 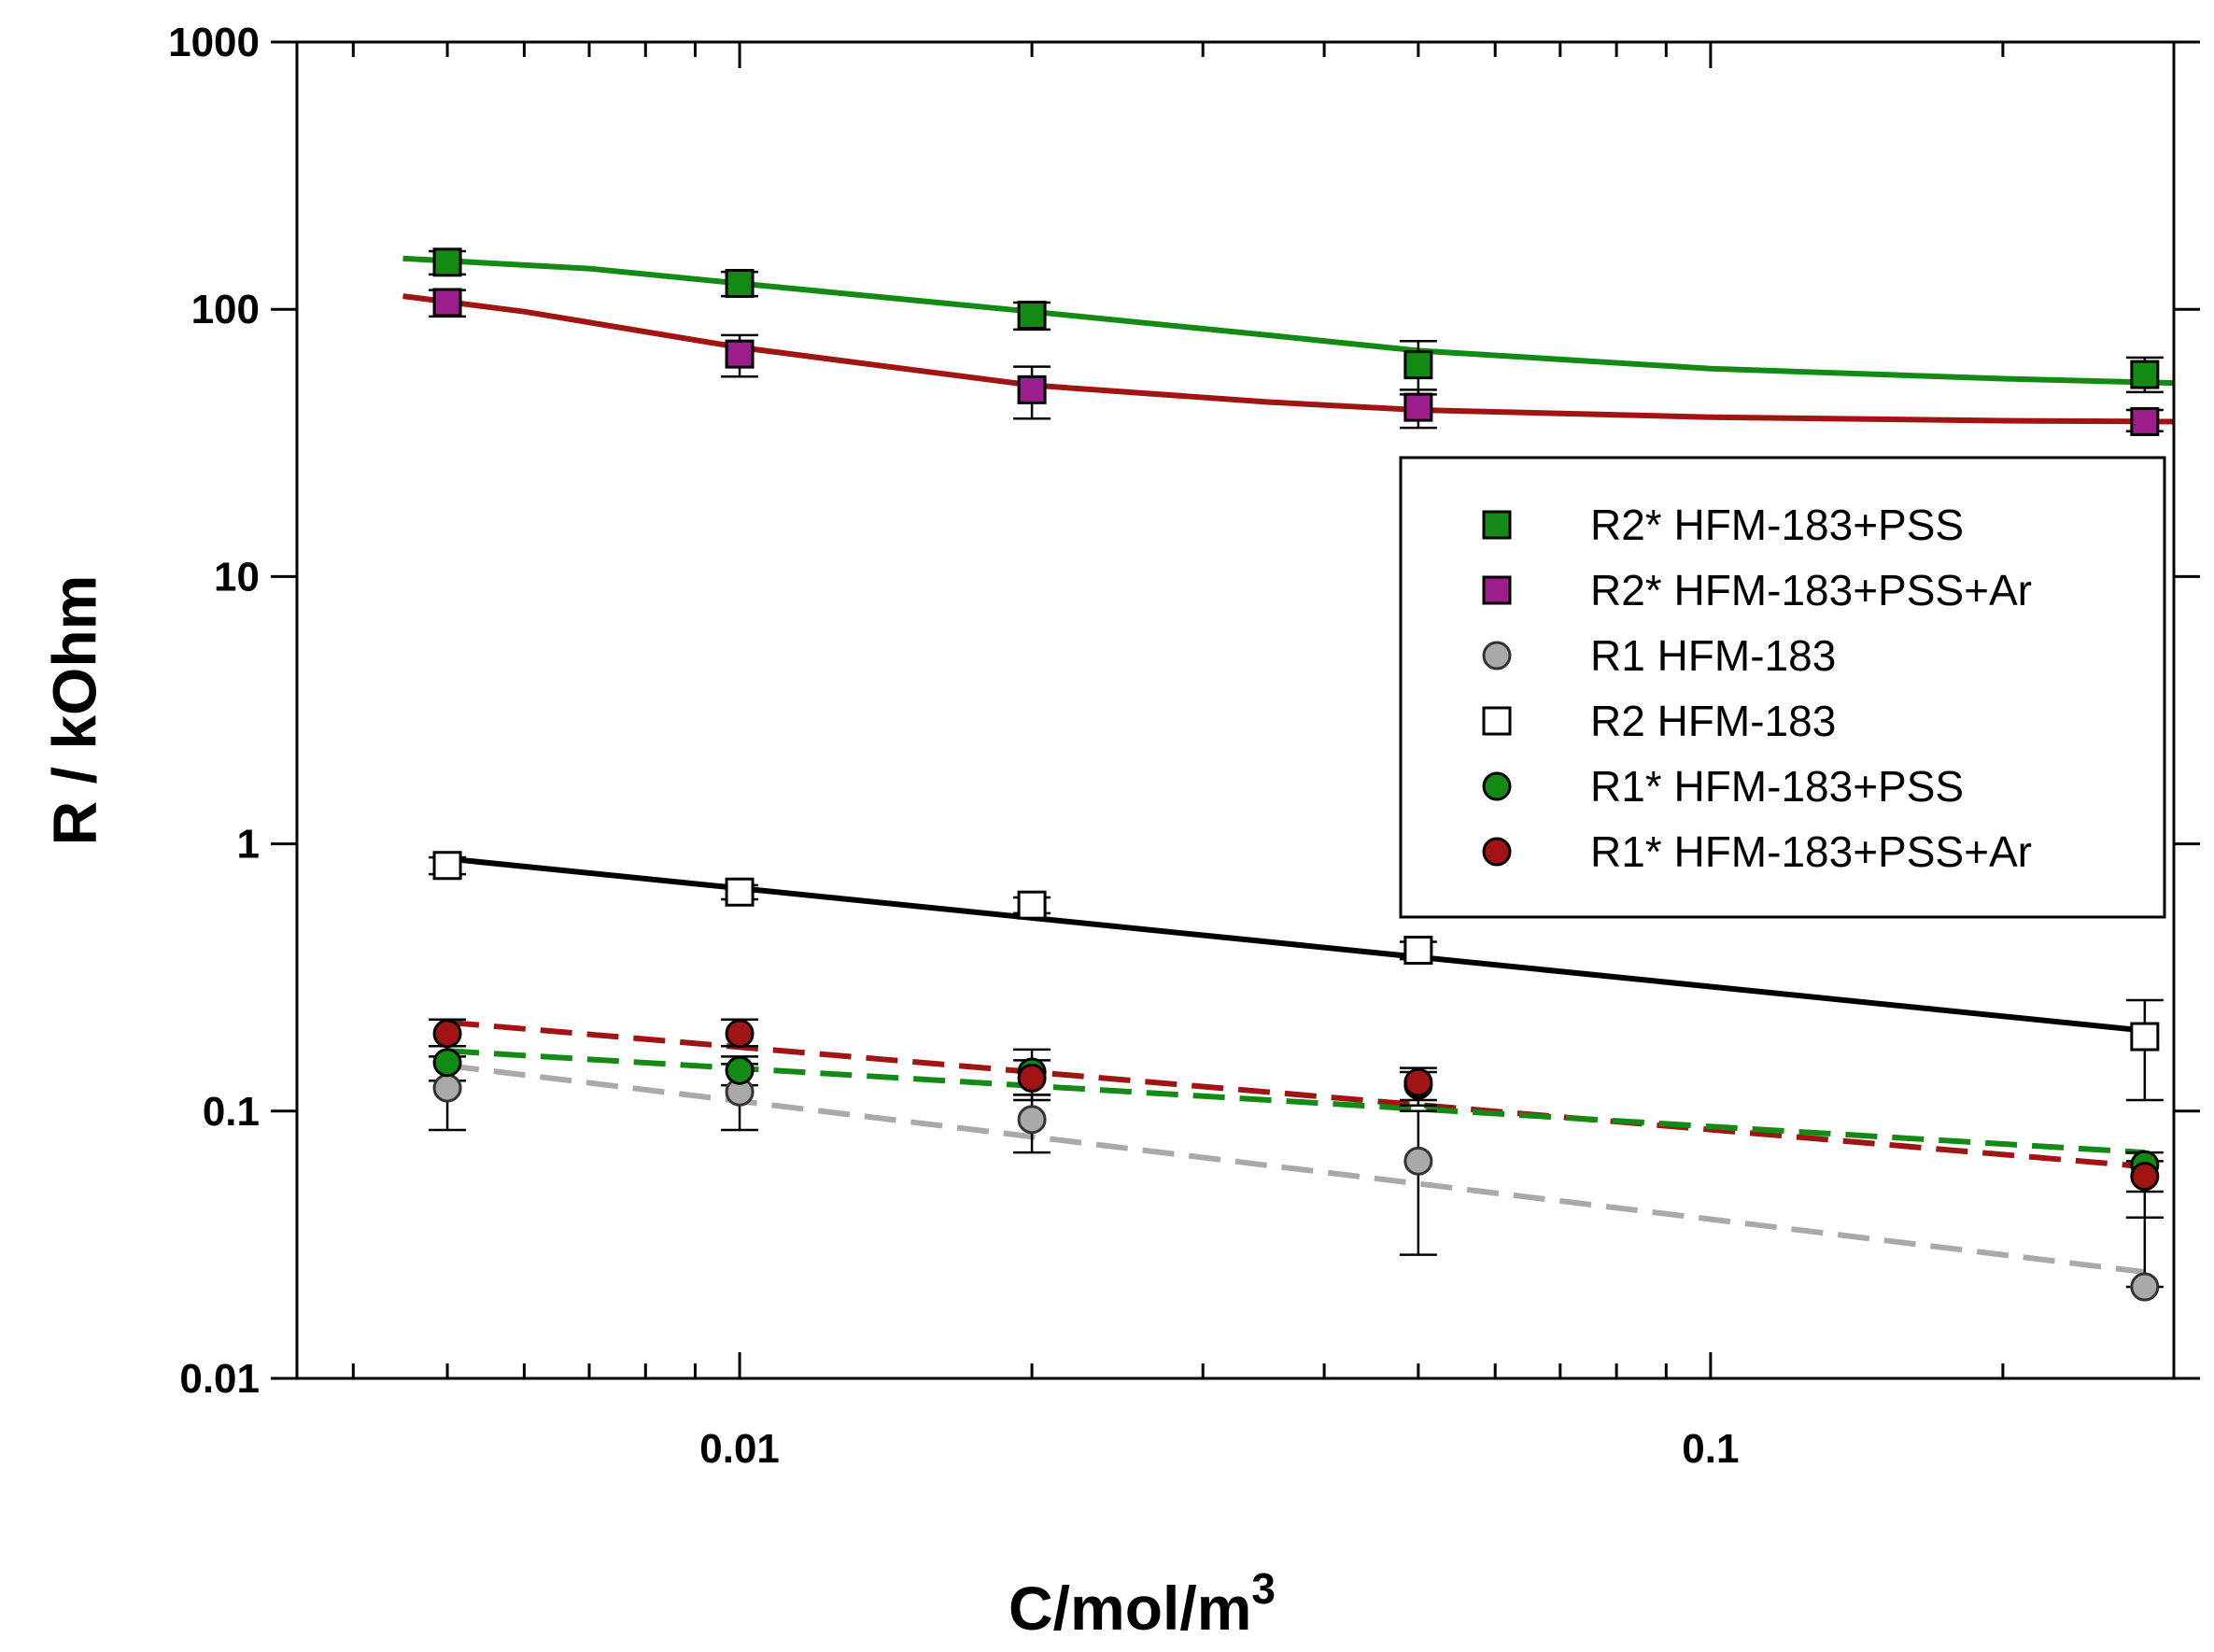 What do you see at coordinates (73, 710) in the screenshot?
I see `y-axis-title: R / kOhm` at bounding box center [73, 710].